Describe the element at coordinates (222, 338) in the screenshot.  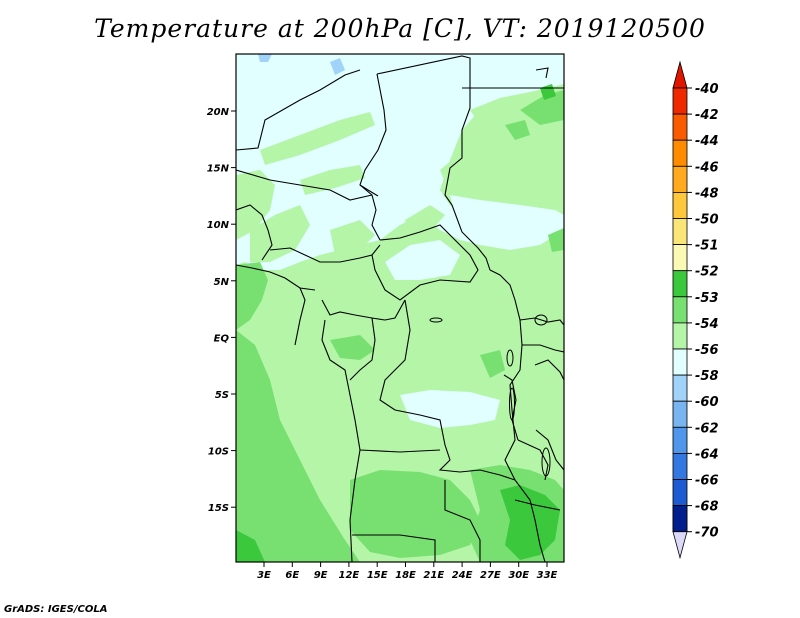
I see `lat-label: EQ` at that location.